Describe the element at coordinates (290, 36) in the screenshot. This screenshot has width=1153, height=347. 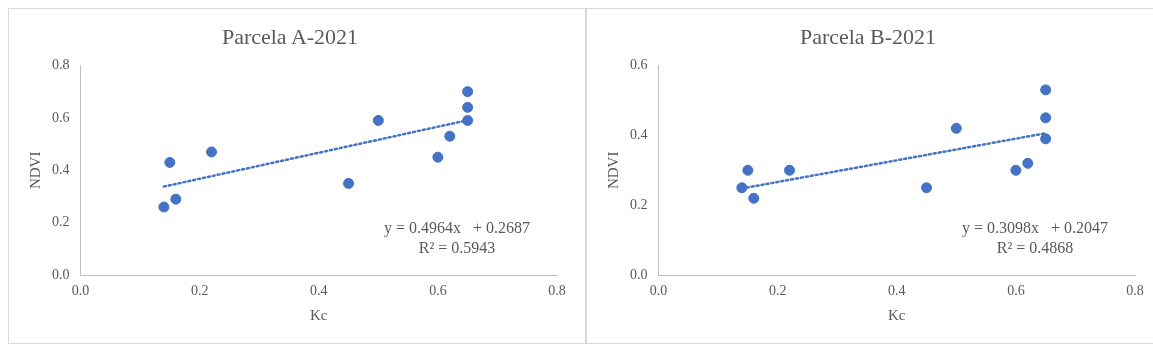
I see `chart-title: Parcela A-2021` at that location.